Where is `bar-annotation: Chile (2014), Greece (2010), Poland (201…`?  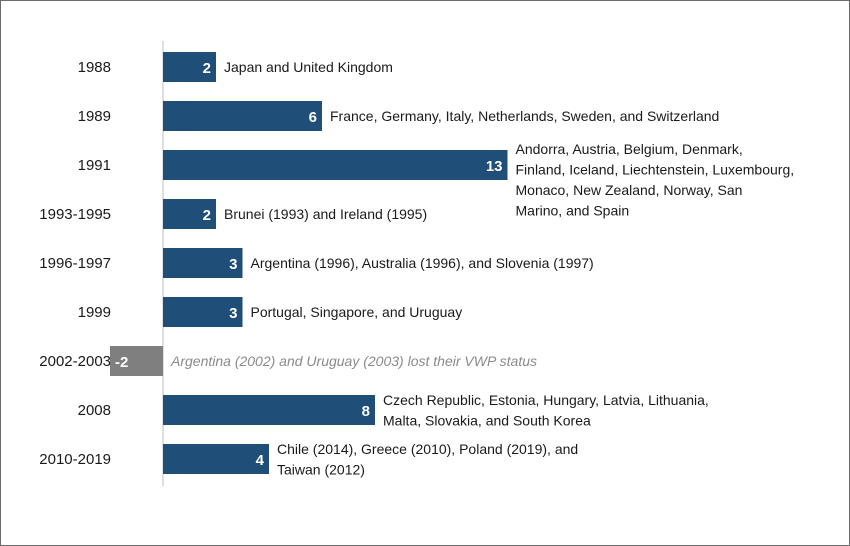 bar-annotation: Chile (2014), Greece (2010), Poland (201… is located at coordinates (427, 449).